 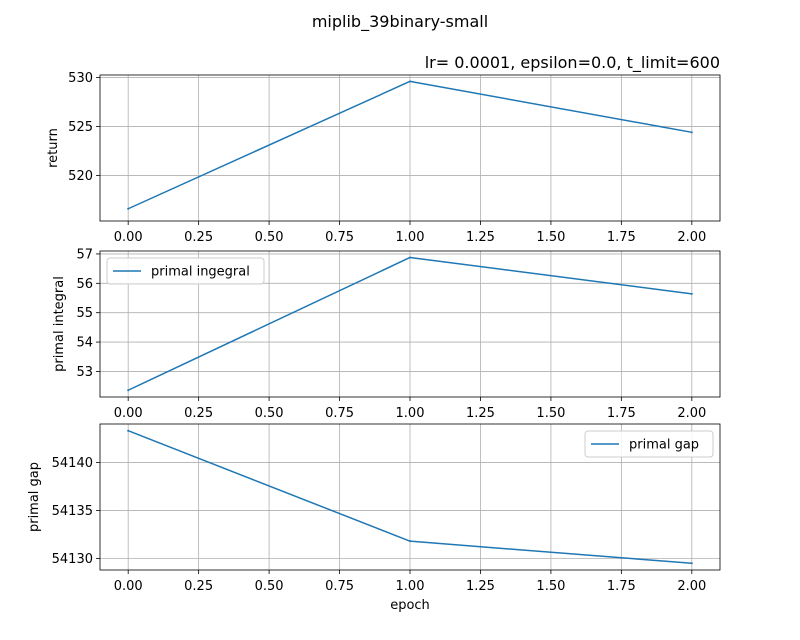 What do you see at coordinates (84, 254) in the screenshot?
I see `y-tick-label: 57` at bounding box center [84, 254].